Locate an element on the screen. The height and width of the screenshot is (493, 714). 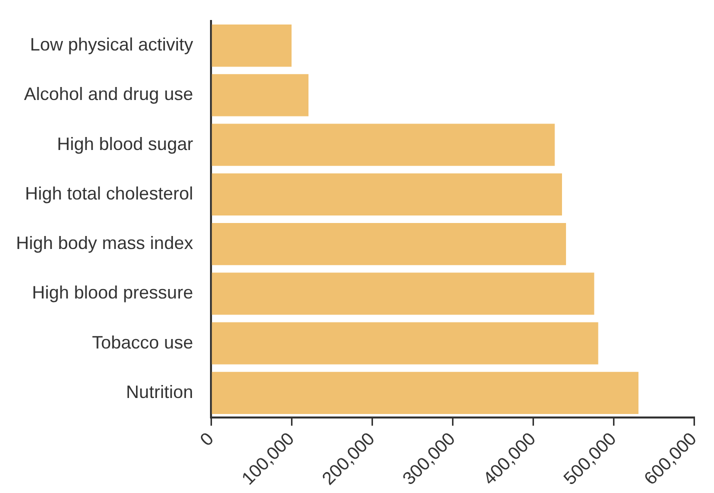
y-tick-label: High body mass index is located at coordinates (105, 243).